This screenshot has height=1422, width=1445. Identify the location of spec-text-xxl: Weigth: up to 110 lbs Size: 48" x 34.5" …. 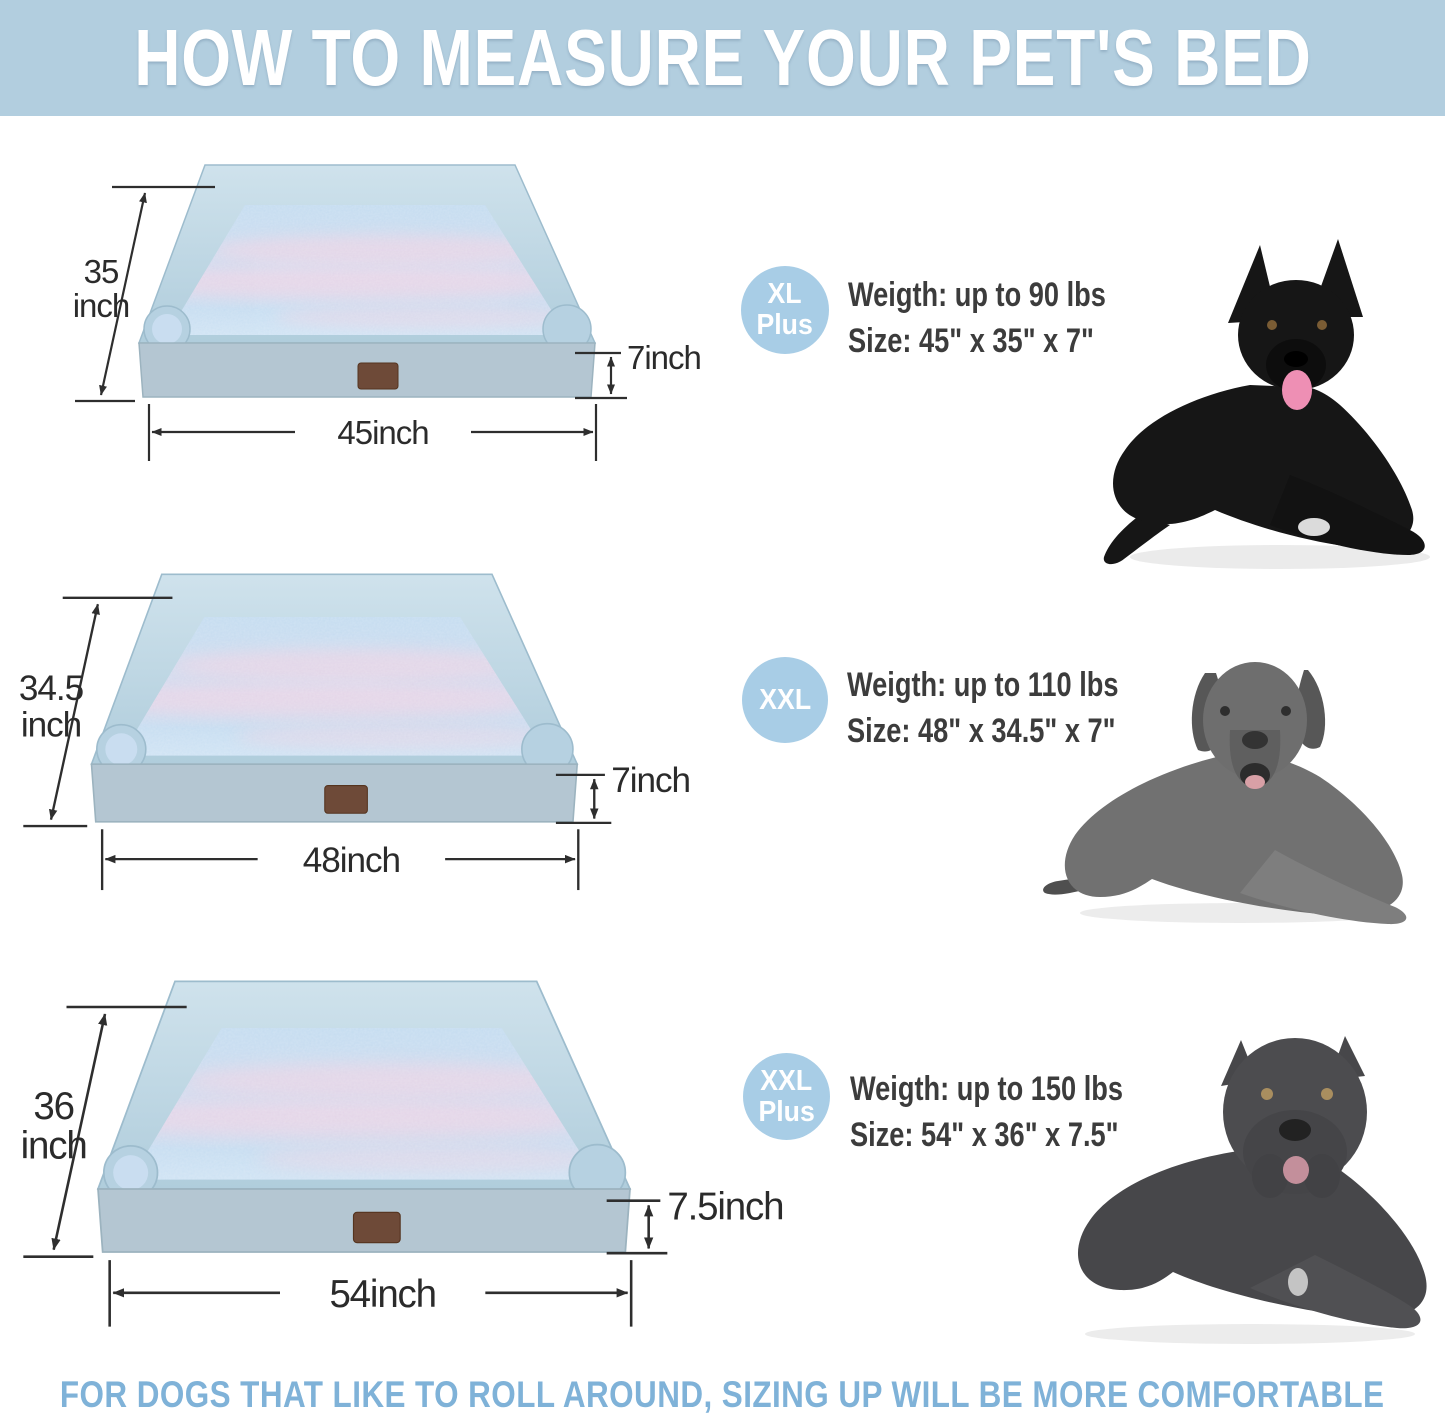
(1016, 708).